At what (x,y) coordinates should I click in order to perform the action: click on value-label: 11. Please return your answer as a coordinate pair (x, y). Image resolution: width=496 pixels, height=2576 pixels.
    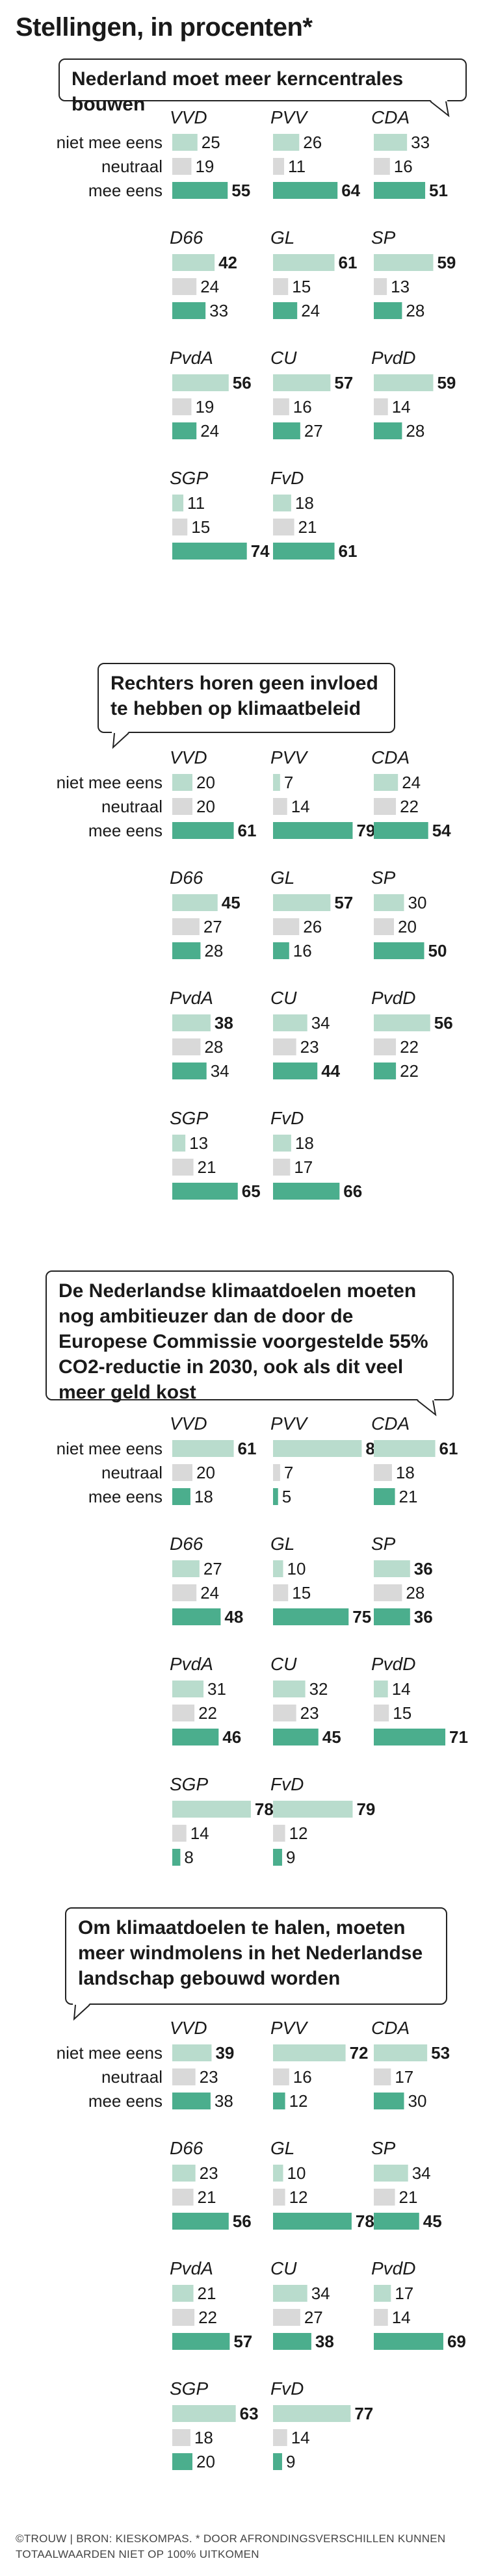
    Looking at the image, I should click on (297, 166).